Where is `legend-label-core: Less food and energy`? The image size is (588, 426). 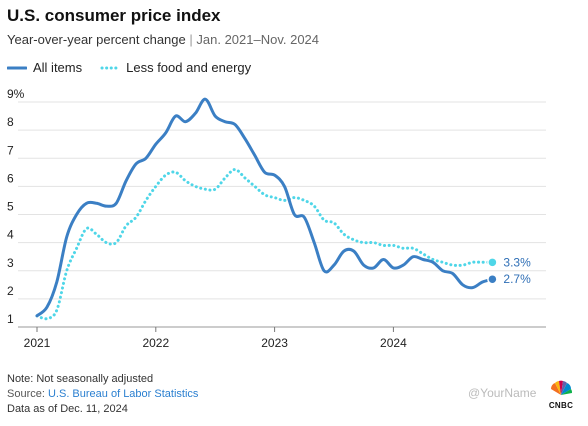 legend-label-core: Less food and energy is located at coordinates (189, 67).